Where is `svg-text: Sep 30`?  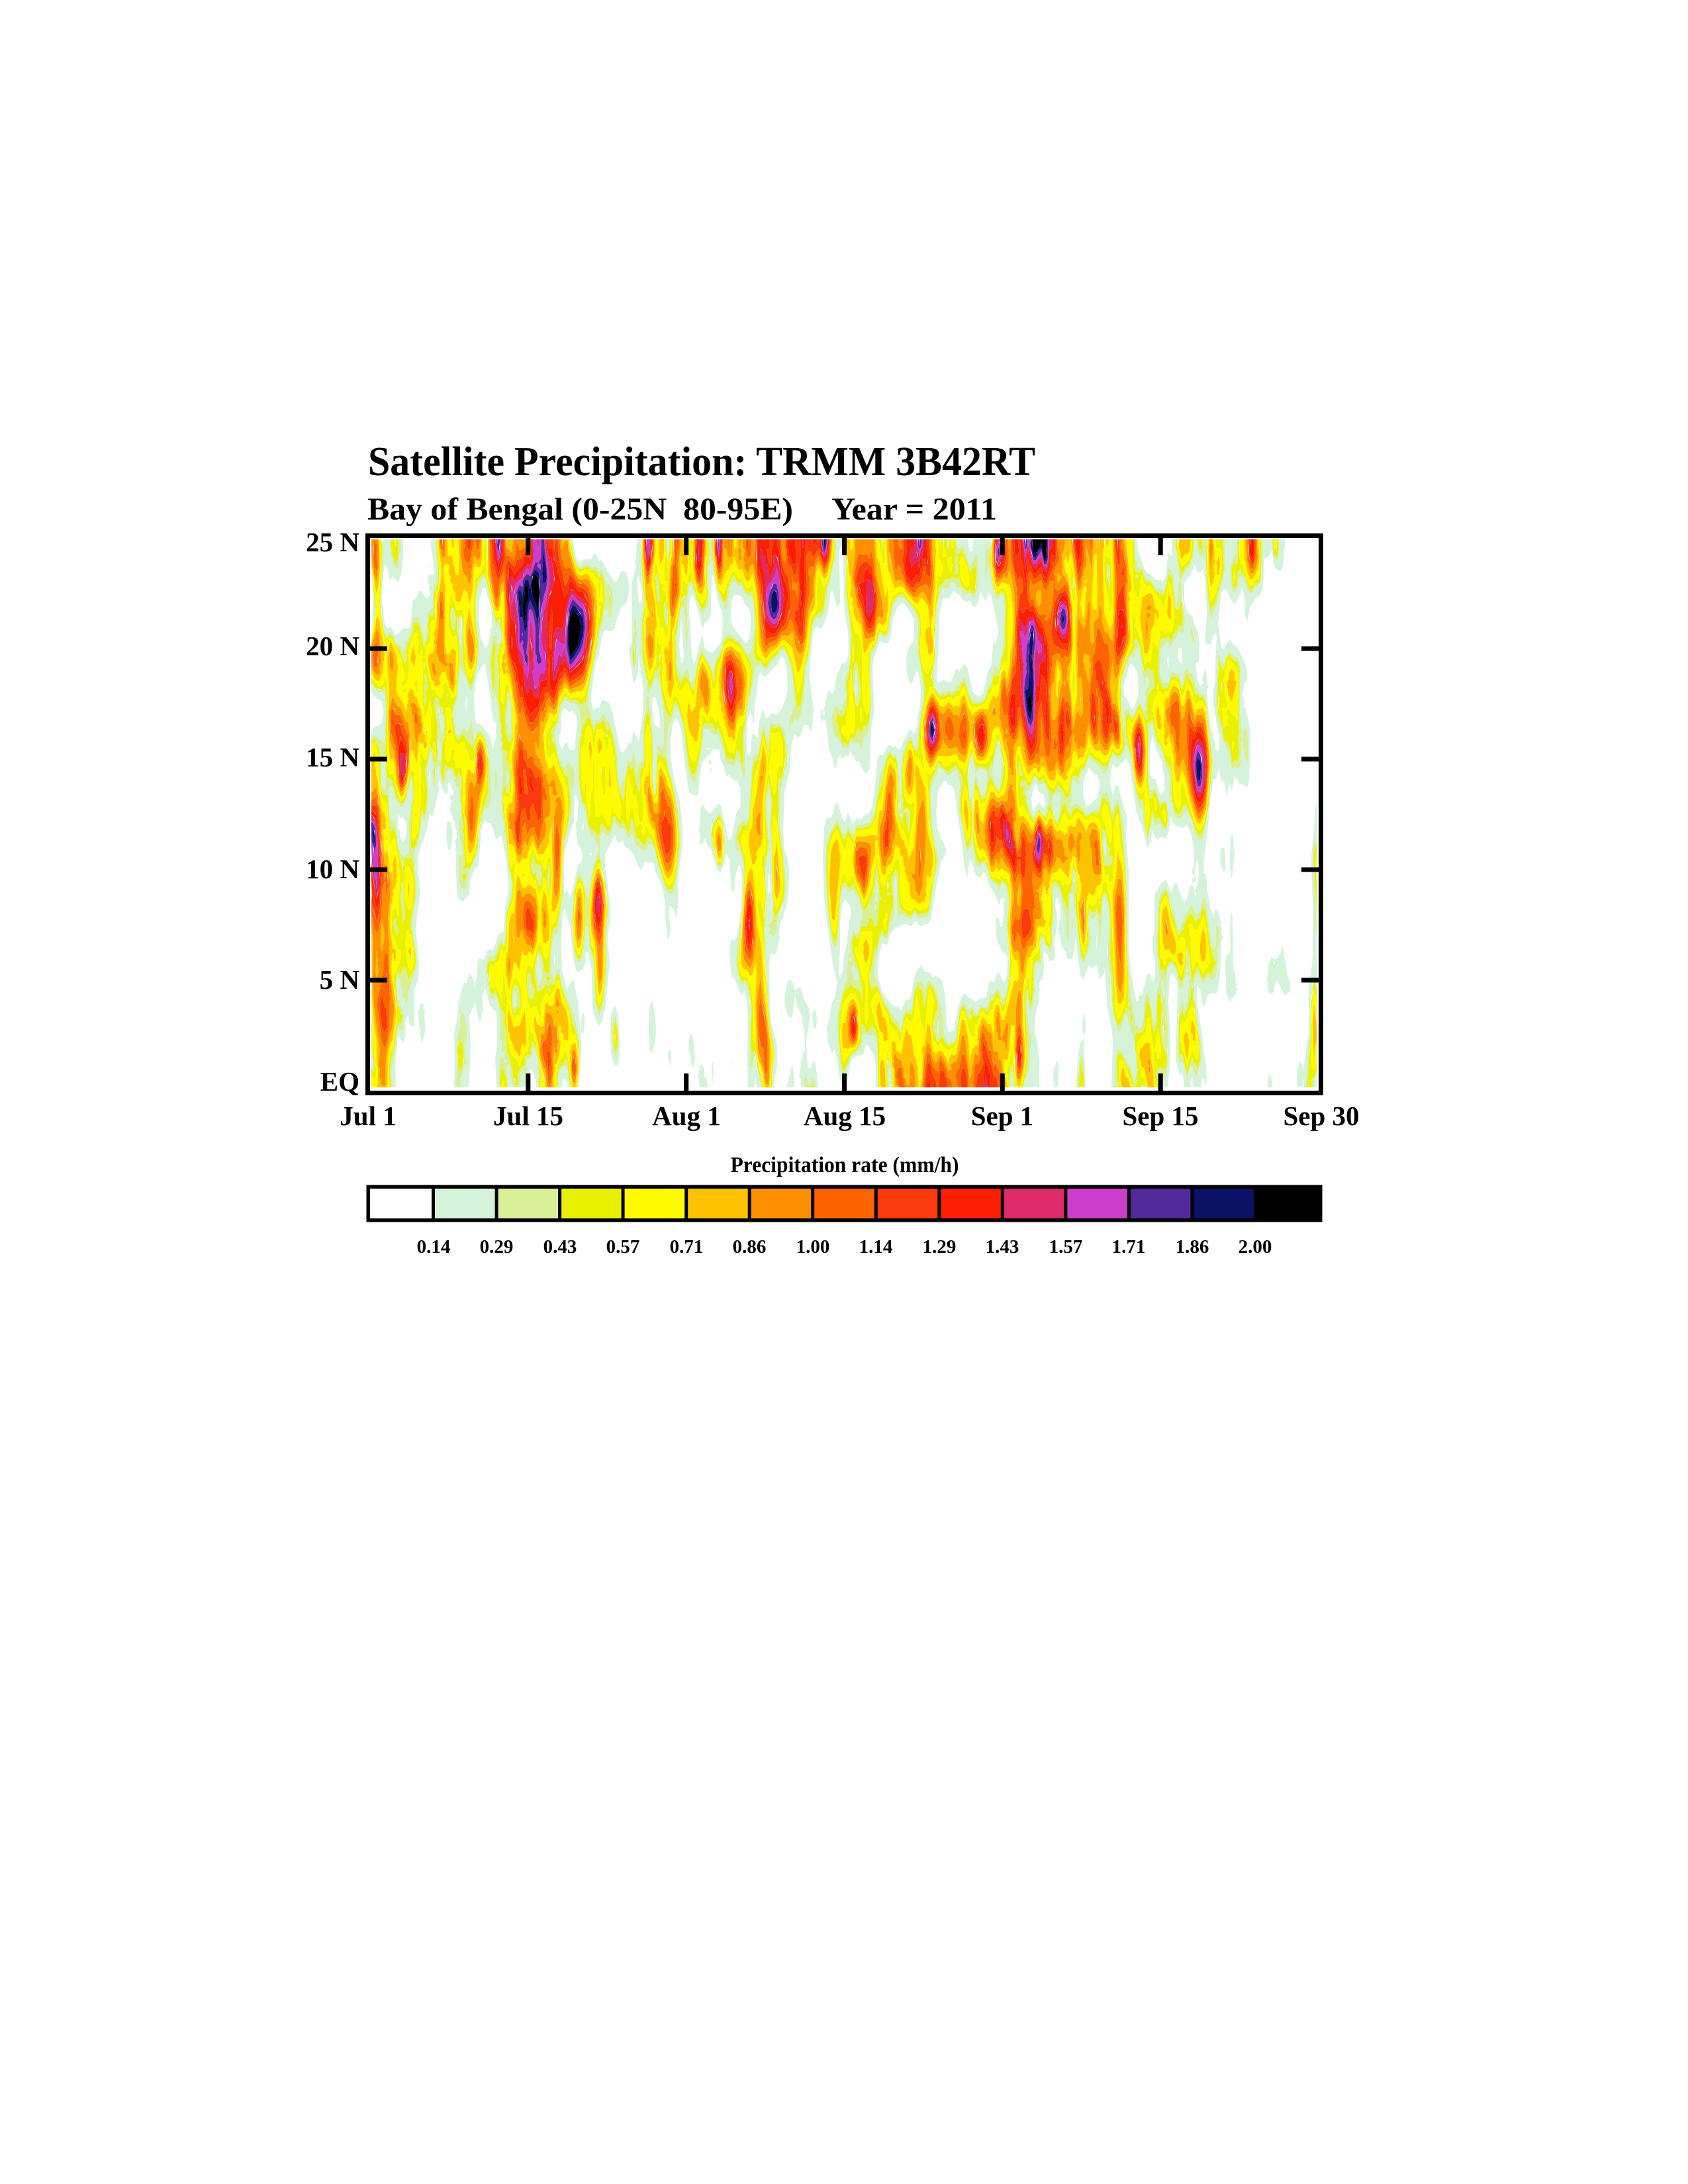 svg-text: Sep 30 is located at coordinates (1321, 1116).